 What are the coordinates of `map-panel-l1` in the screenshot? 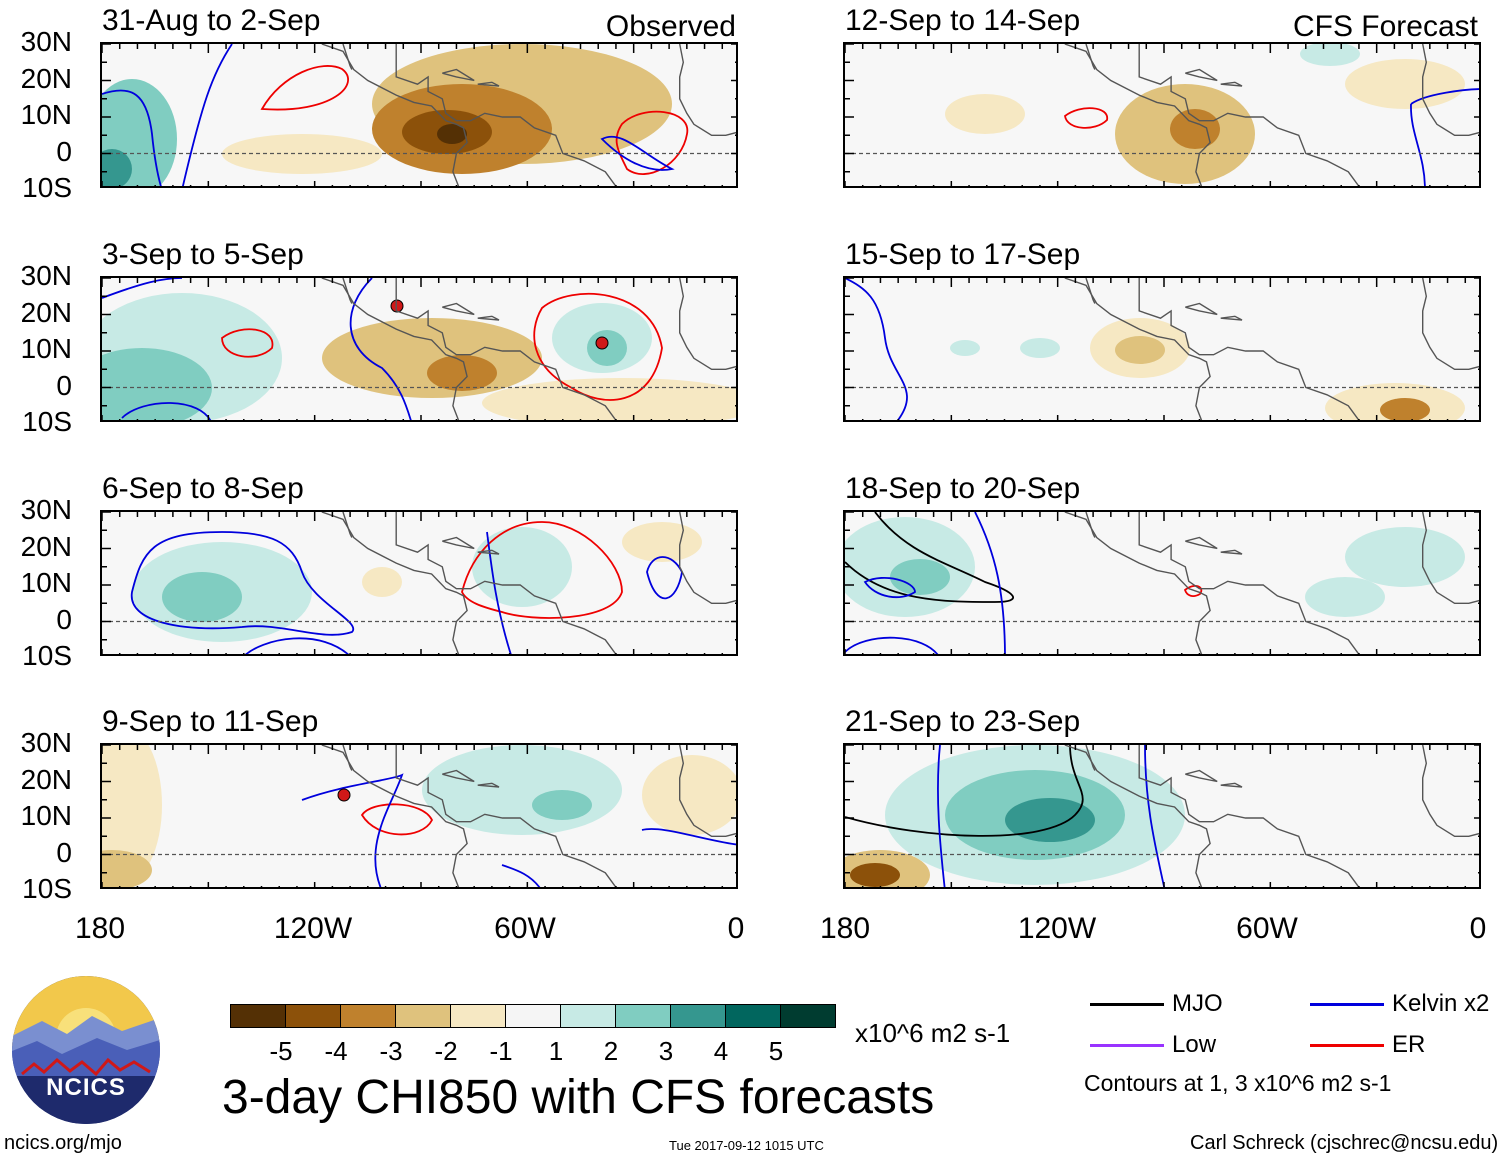 It's located at (419, 349).